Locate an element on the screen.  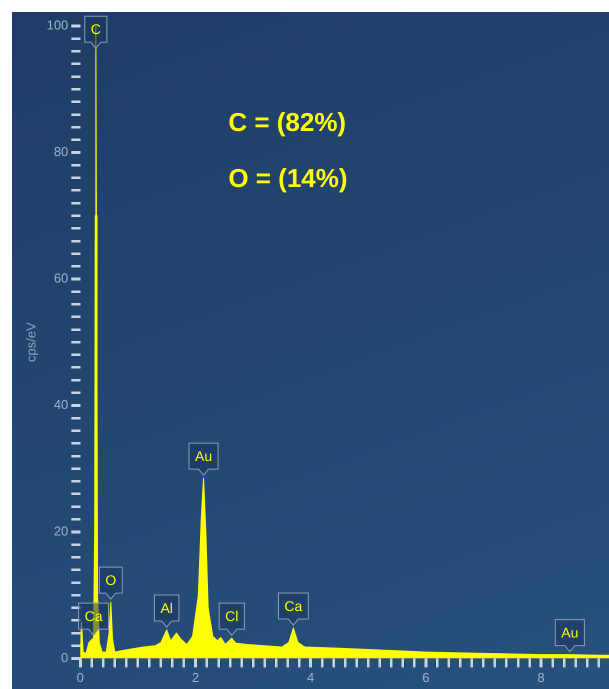
annotation: Al is located at coordinates (166, 608).